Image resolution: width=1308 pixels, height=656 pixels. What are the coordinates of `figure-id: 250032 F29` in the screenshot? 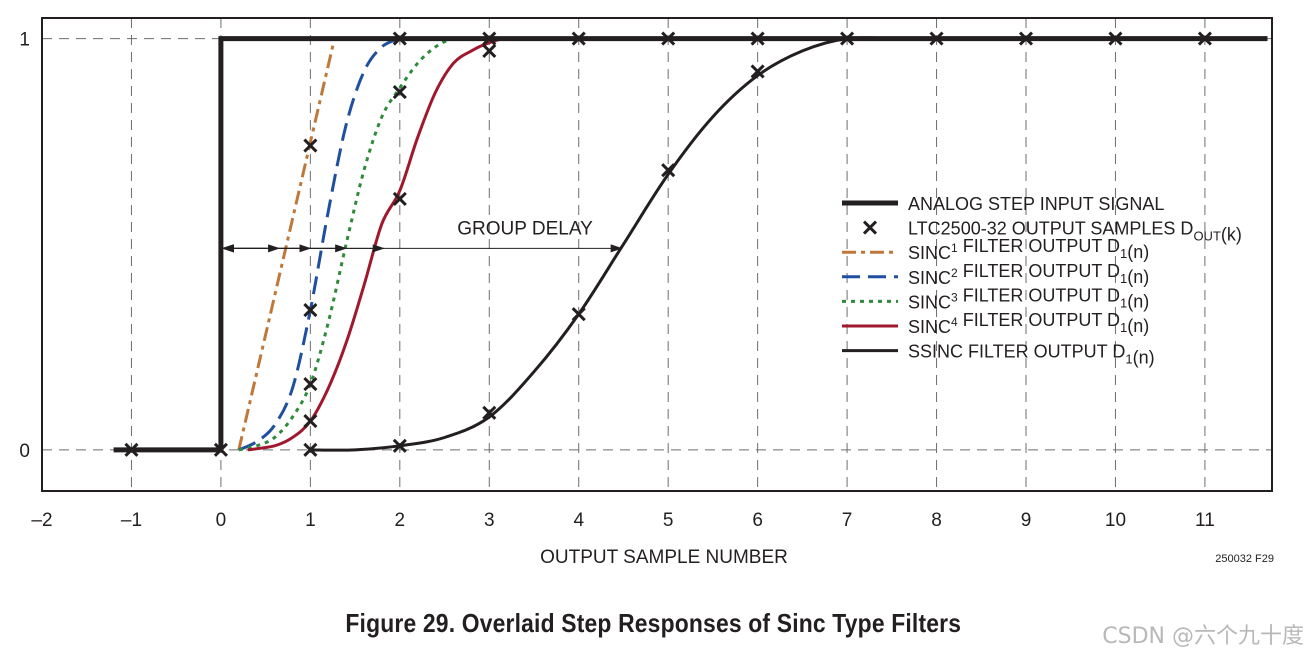 It's located at (1244, 559).